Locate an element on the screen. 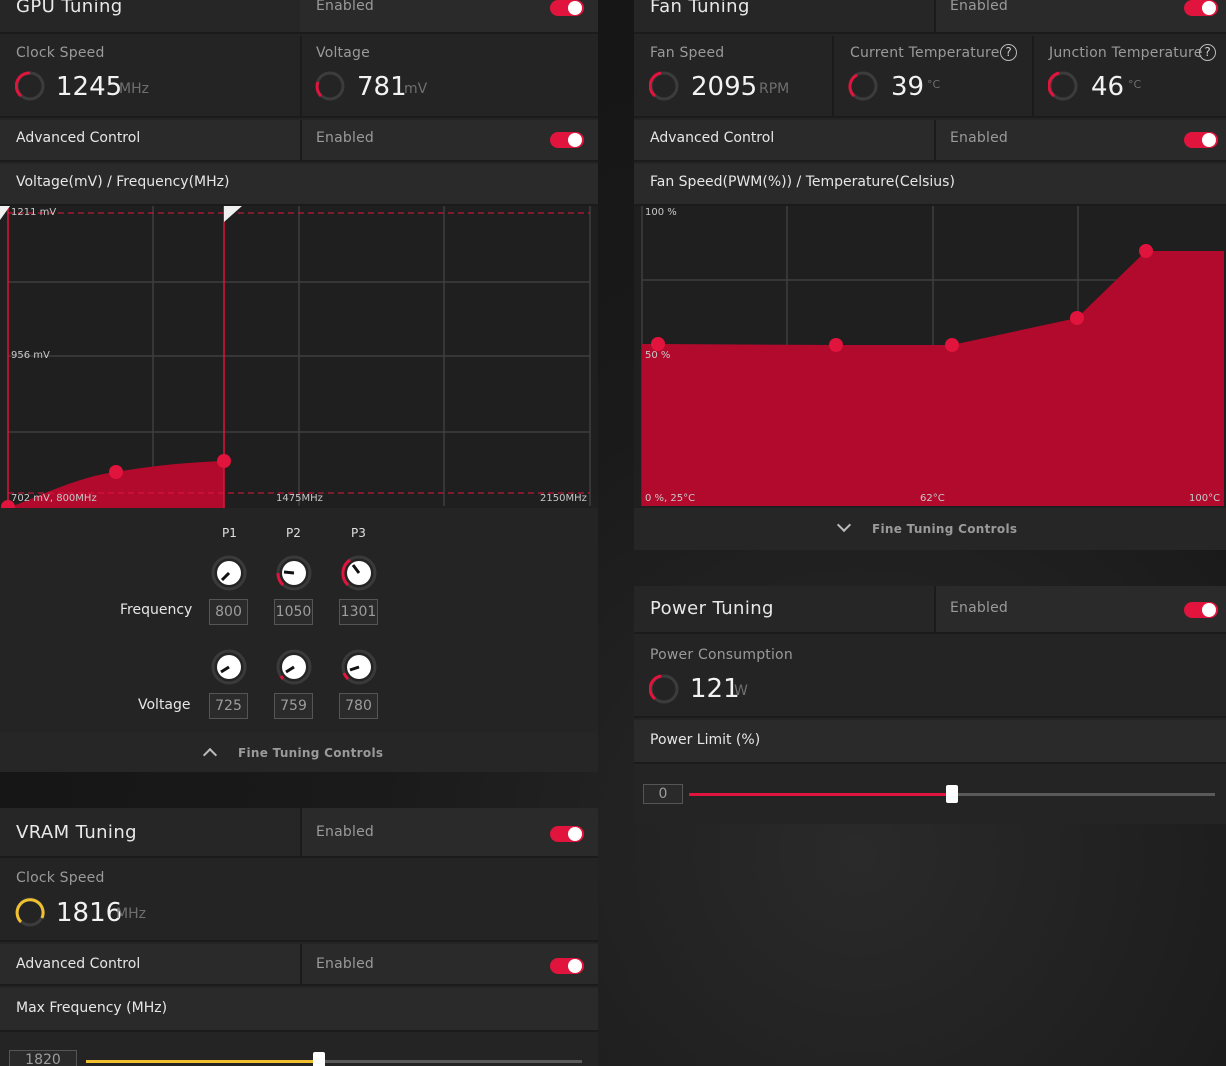 This screenshot has width=1226, height=1066. vram-max-freq-input: 1820 is located at coordinates (43, 1058).